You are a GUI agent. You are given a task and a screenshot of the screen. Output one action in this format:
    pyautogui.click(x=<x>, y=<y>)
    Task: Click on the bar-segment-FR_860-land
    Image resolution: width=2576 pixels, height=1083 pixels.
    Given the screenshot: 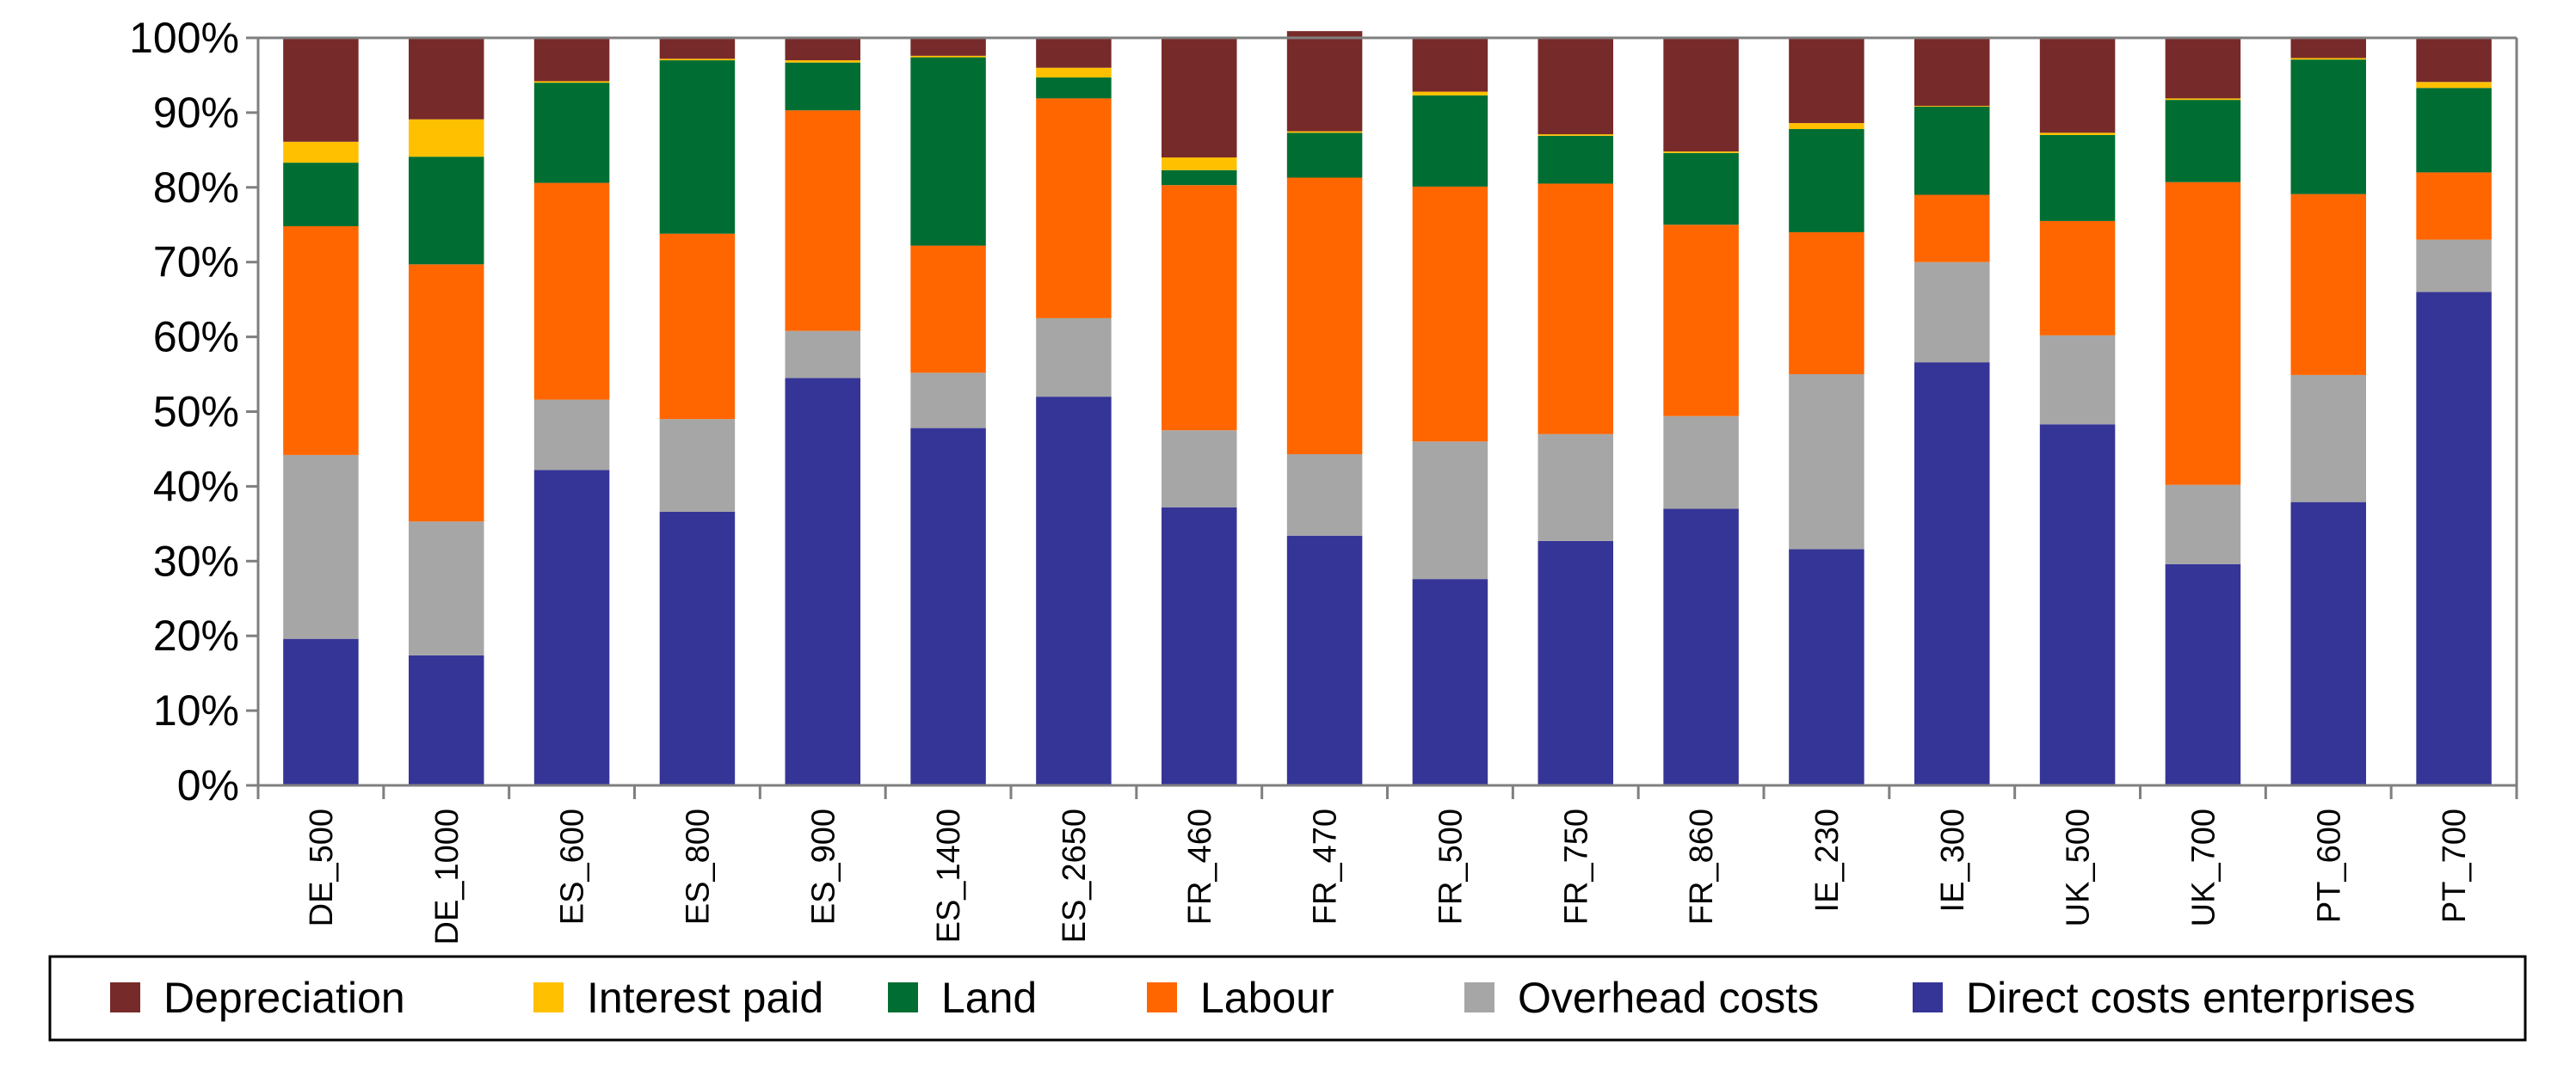 What is the action you would take?
    pyautogui.click(x=1701, y=188)
    